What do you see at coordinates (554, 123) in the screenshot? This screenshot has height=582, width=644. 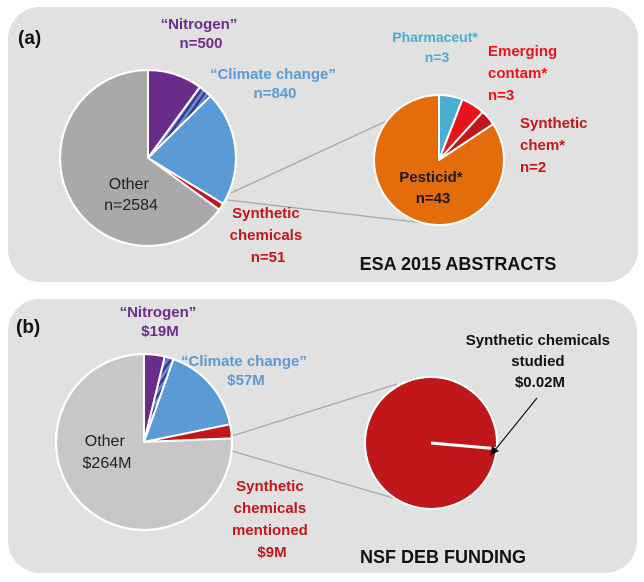 I see `label-synth-chem-line1: Synthetic` at bounding box center [554, 123].